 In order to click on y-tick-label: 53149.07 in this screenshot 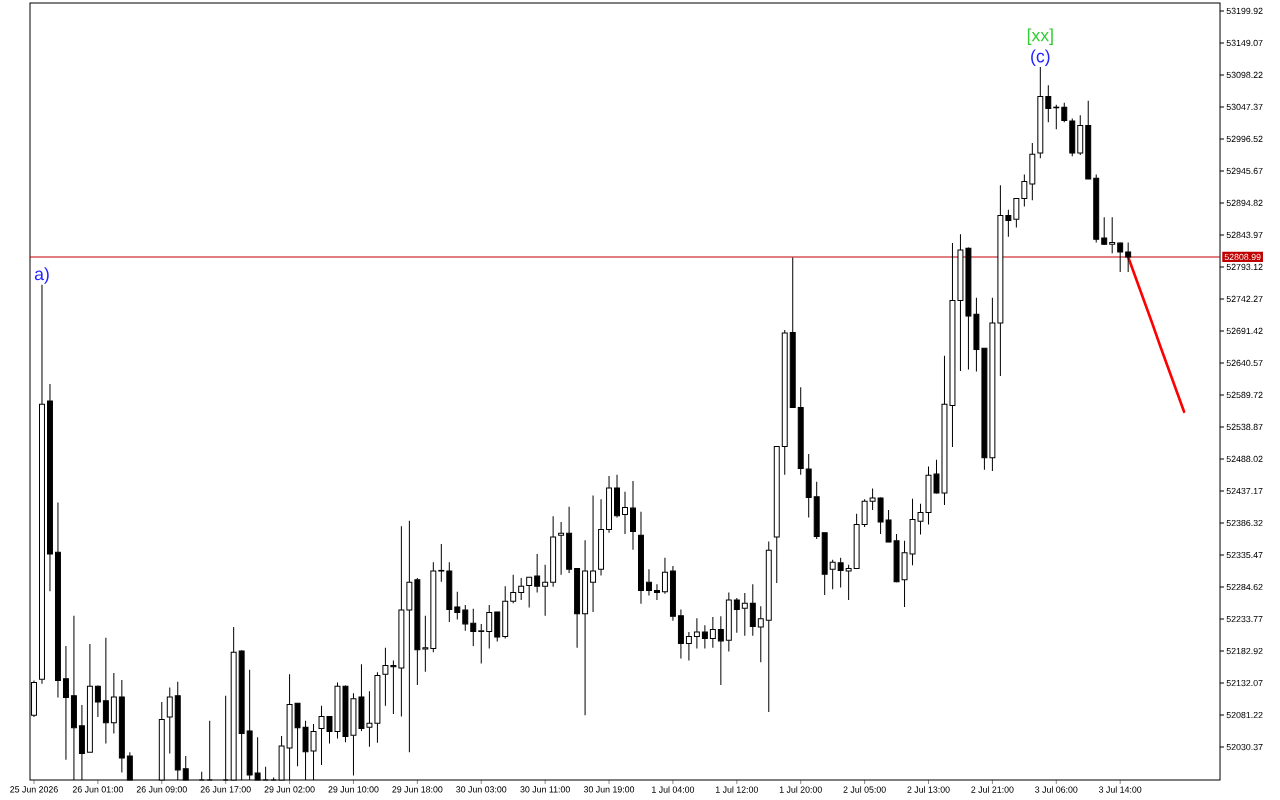, I will do `click(1244, 43)`.